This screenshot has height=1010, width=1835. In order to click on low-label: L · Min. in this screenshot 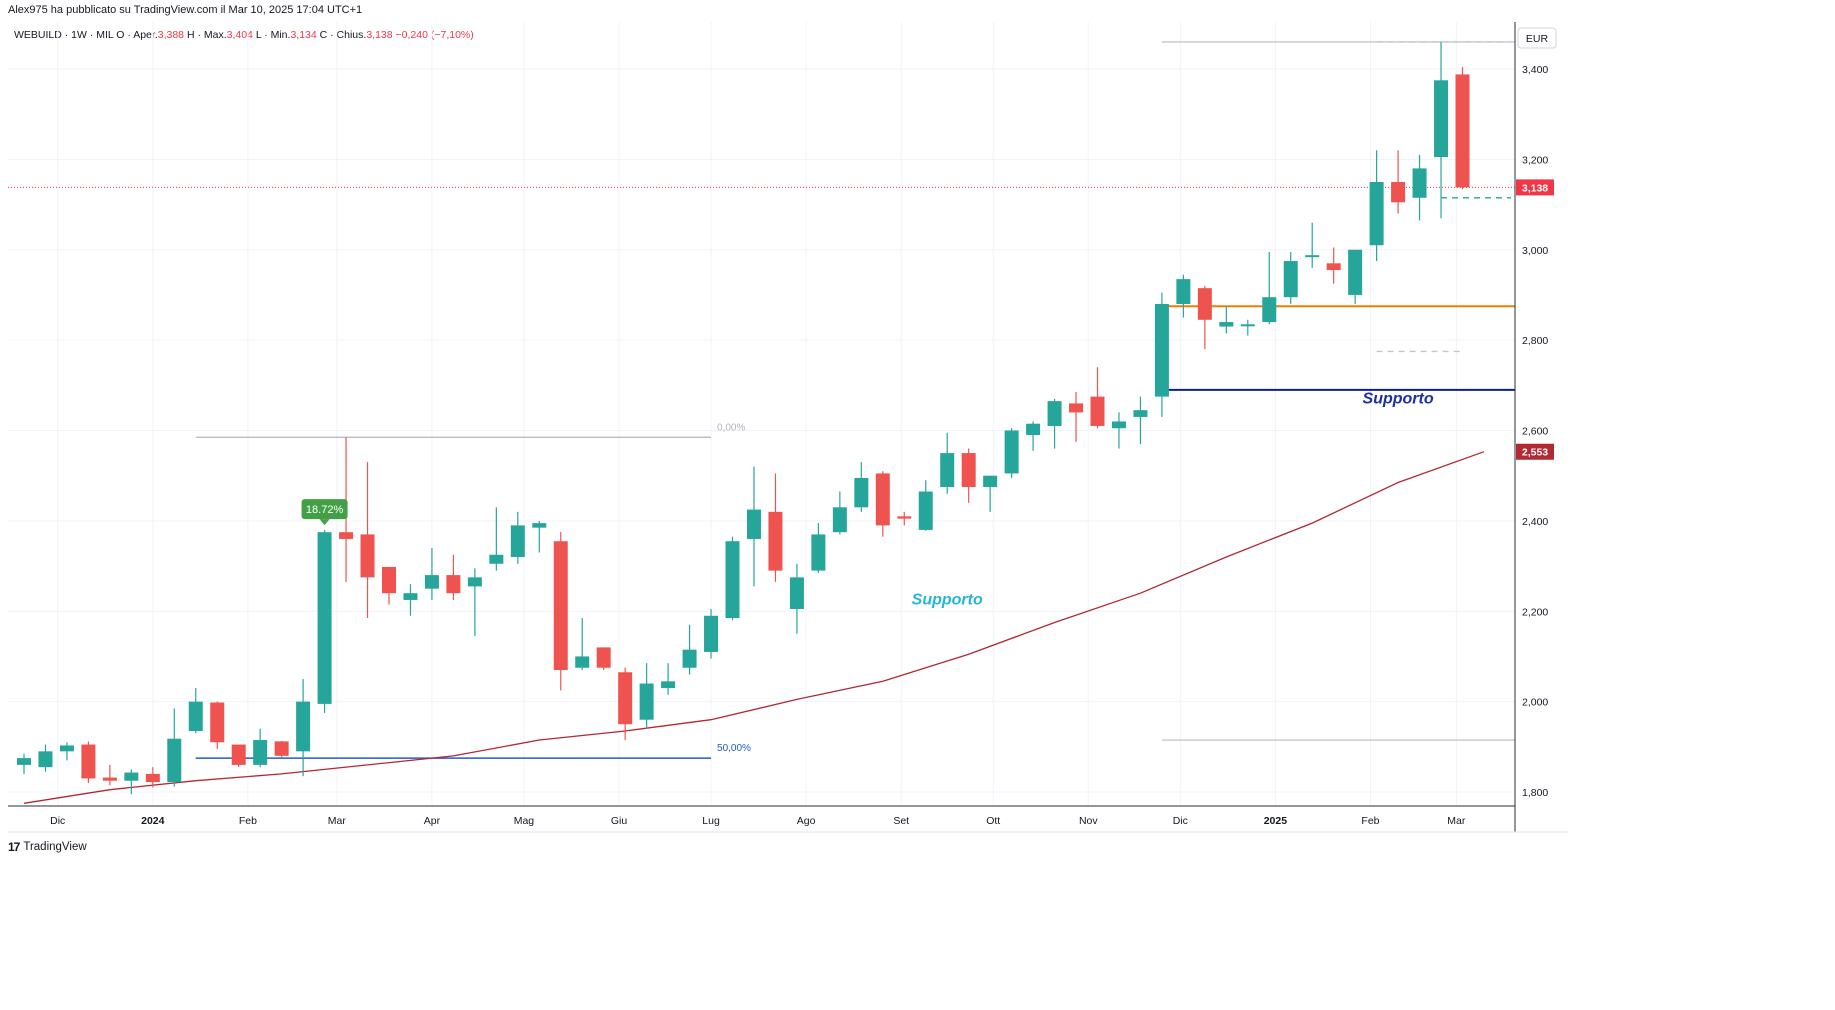, I will do `click(273, 35)`.